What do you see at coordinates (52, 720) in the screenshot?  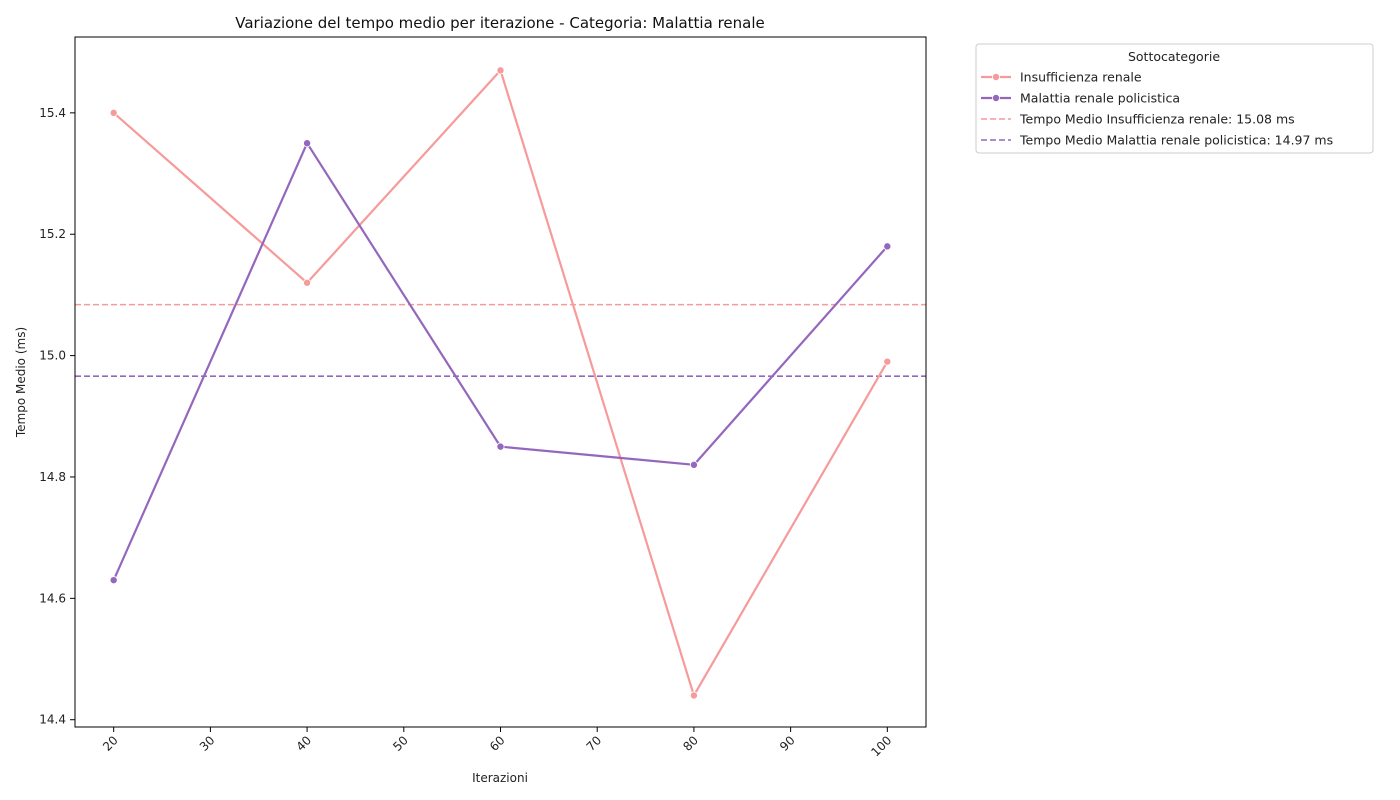 I see `y-tick-label: 14.4` at bounding box center [52, 720].